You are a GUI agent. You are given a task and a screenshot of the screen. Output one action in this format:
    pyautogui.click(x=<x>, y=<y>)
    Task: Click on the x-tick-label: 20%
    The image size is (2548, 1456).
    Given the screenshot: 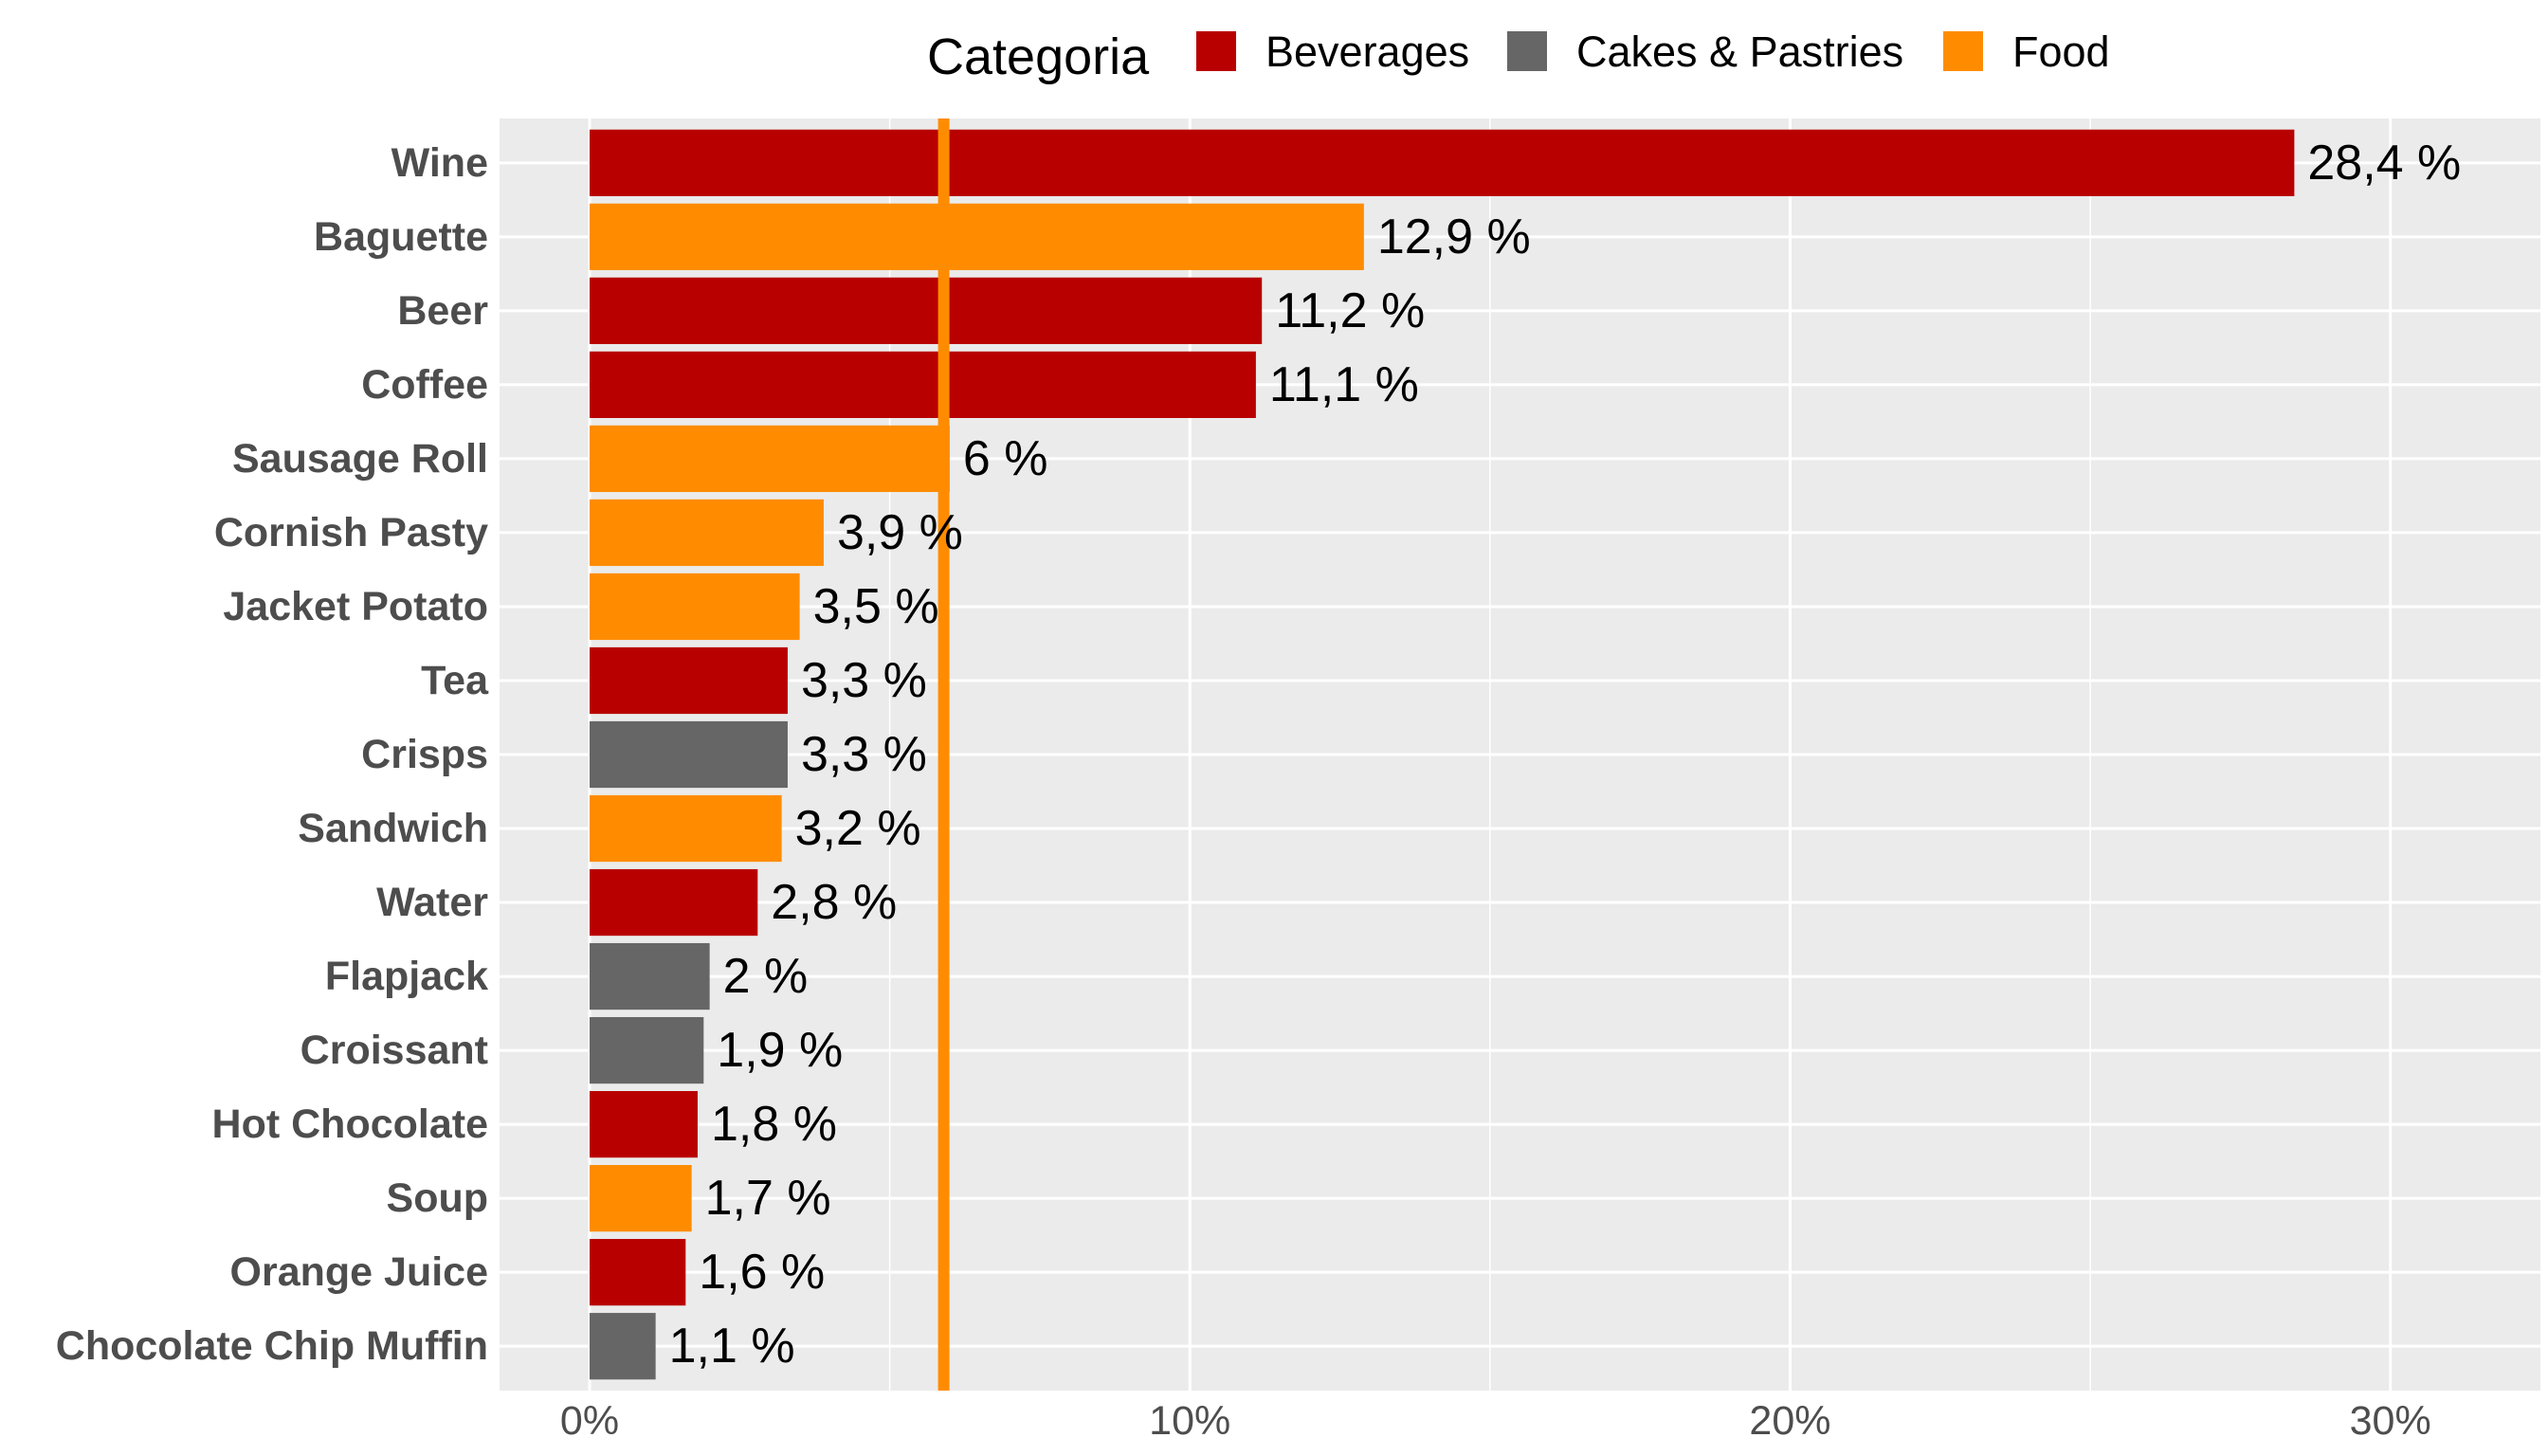 What is the action you would take?
    pyautogui.click(x=1789, y=1421)
    